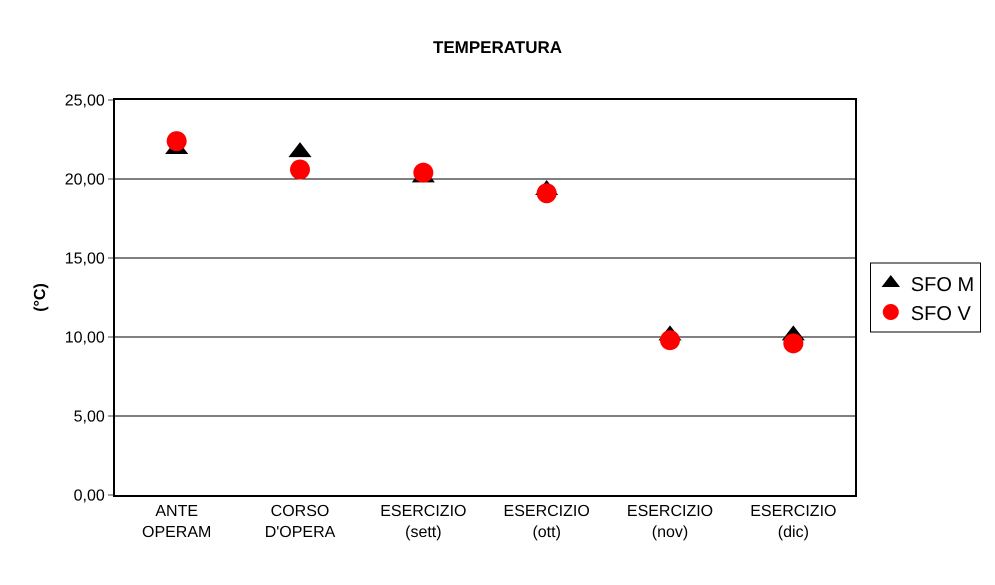 The width and height of the screenshot is (995, 585). What do you see at coordinates (497, 47) in the screenshot?
I see `chart-title: TEMPERATURA` at bounding box center [497, 47].